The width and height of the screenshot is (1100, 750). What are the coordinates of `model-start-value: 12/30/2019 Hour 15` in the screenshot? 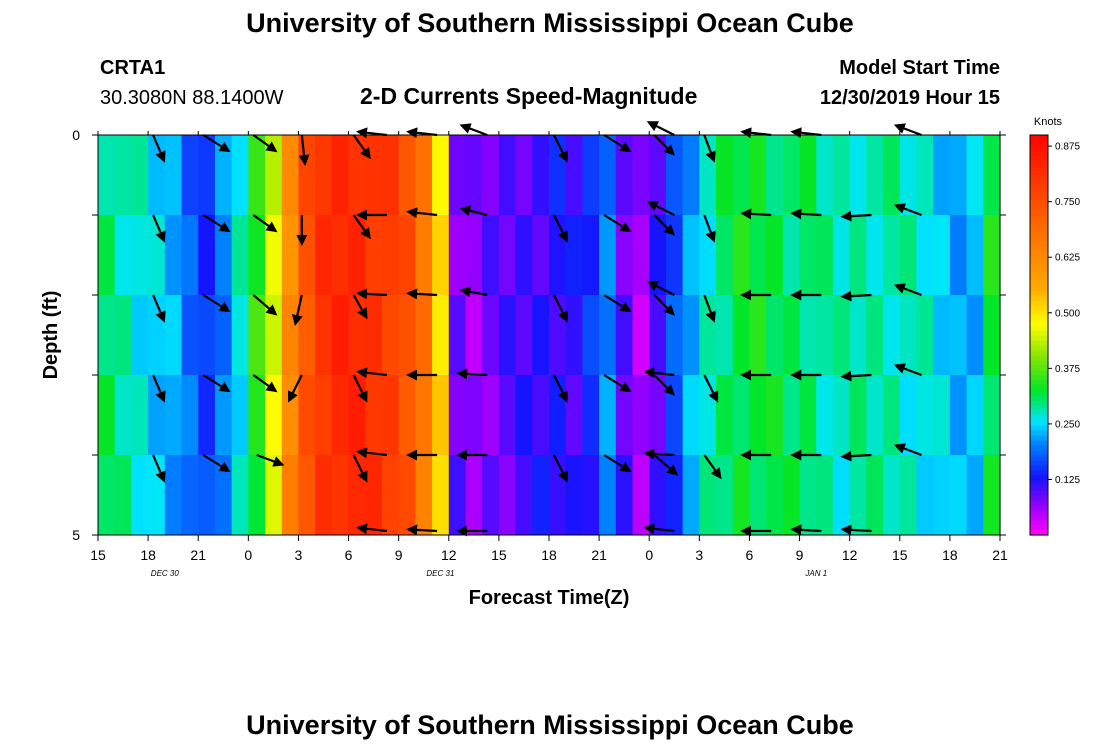 It's located at (909, 98).